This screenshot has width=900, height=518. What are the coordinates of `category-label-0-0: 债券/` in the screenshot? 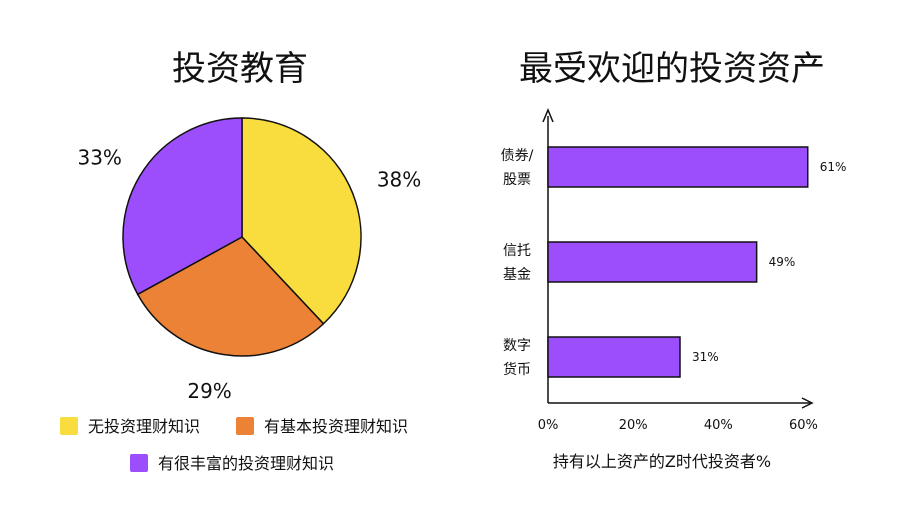 It's located at (517, 156).